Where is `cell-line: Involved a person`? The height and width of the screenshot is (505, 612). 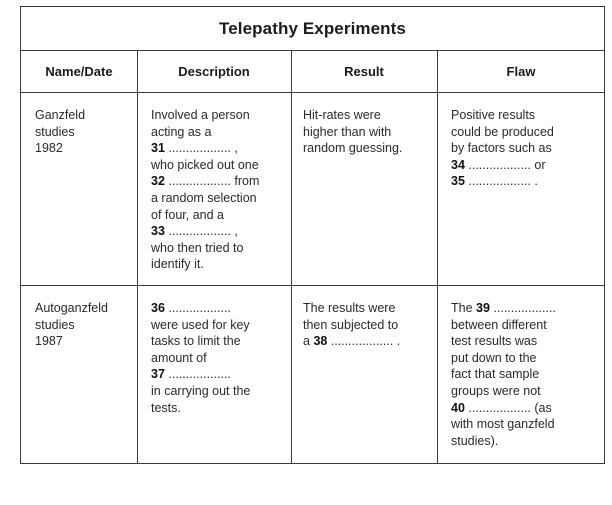 cell-line: Involved a person is located at coordinates (200, 115).